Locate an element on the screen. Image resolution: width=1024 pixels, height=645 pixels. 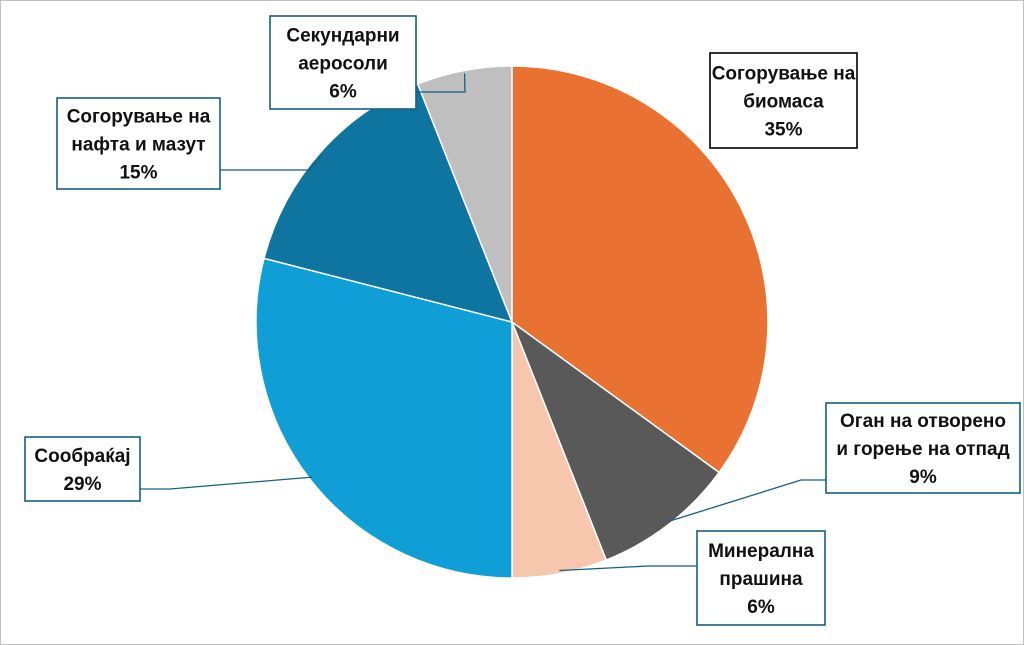
data-label-category: нафта и мазут is located at coordinates (138, 145).